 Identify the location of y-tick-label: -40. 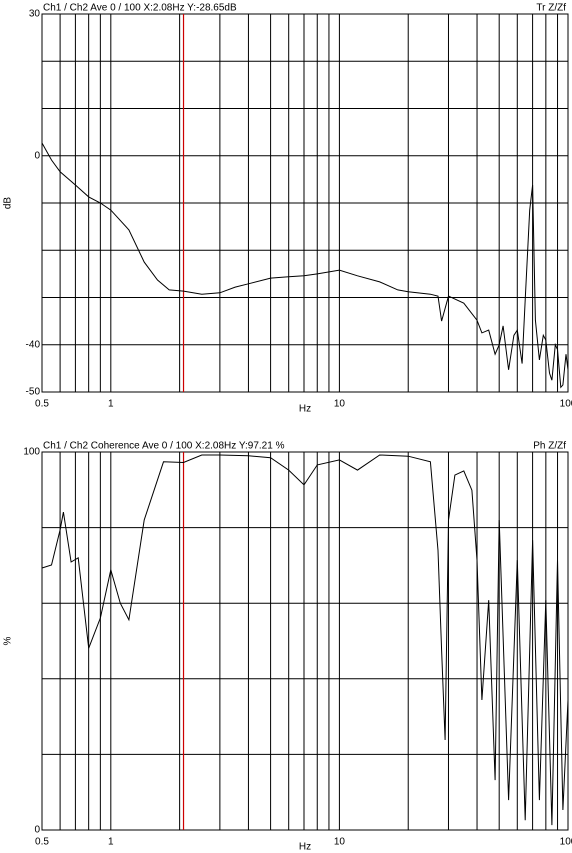
(33, 344).